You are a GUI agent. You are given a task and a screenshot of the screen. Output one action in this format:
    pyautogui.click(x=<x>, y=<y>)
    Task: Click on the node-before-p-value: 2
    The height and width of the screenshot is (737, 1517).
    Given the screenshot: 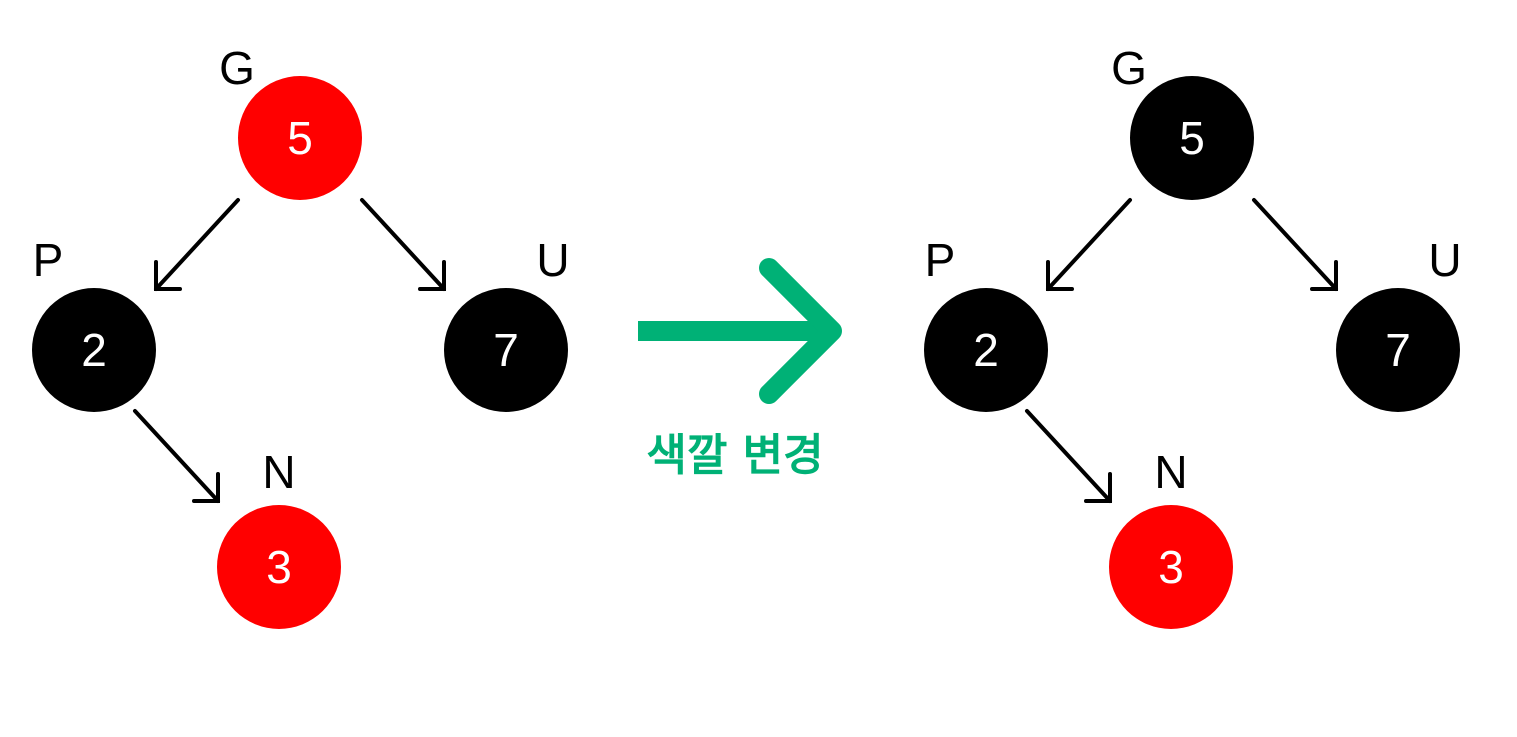 What is the action you would take?
    pyautogui.click(x=94, y=350)
    